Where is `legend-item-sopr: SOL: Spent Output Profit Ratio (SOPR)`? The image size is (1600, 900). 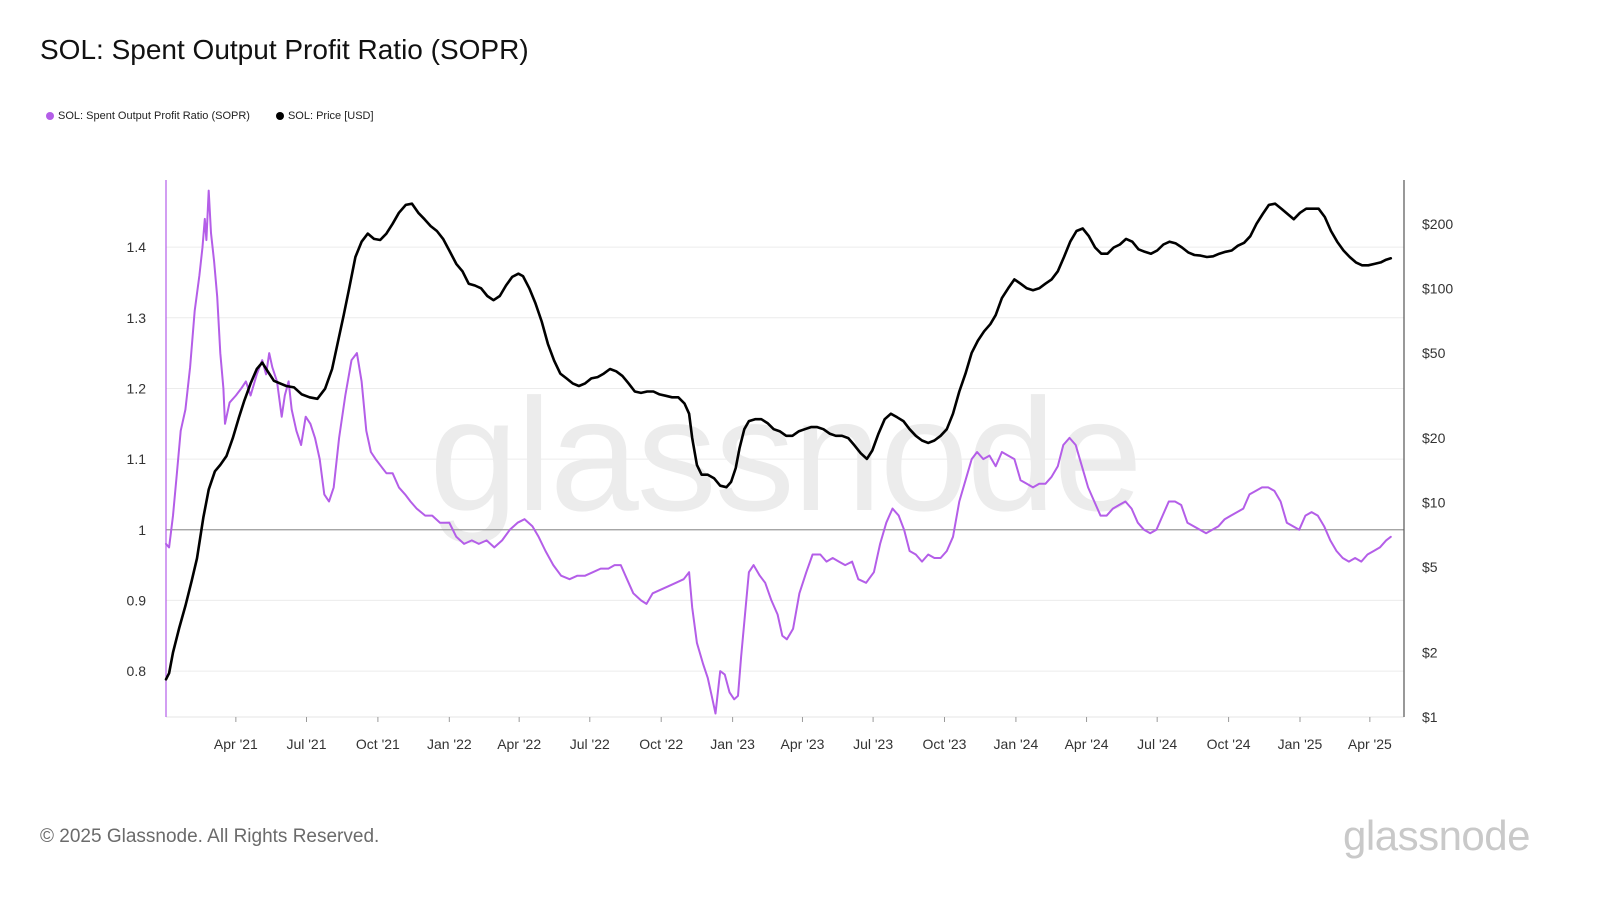 legend-item-sopr: SOL: Spent Output Profit Ratio (SOPR) is located at coordinates (148, 116).